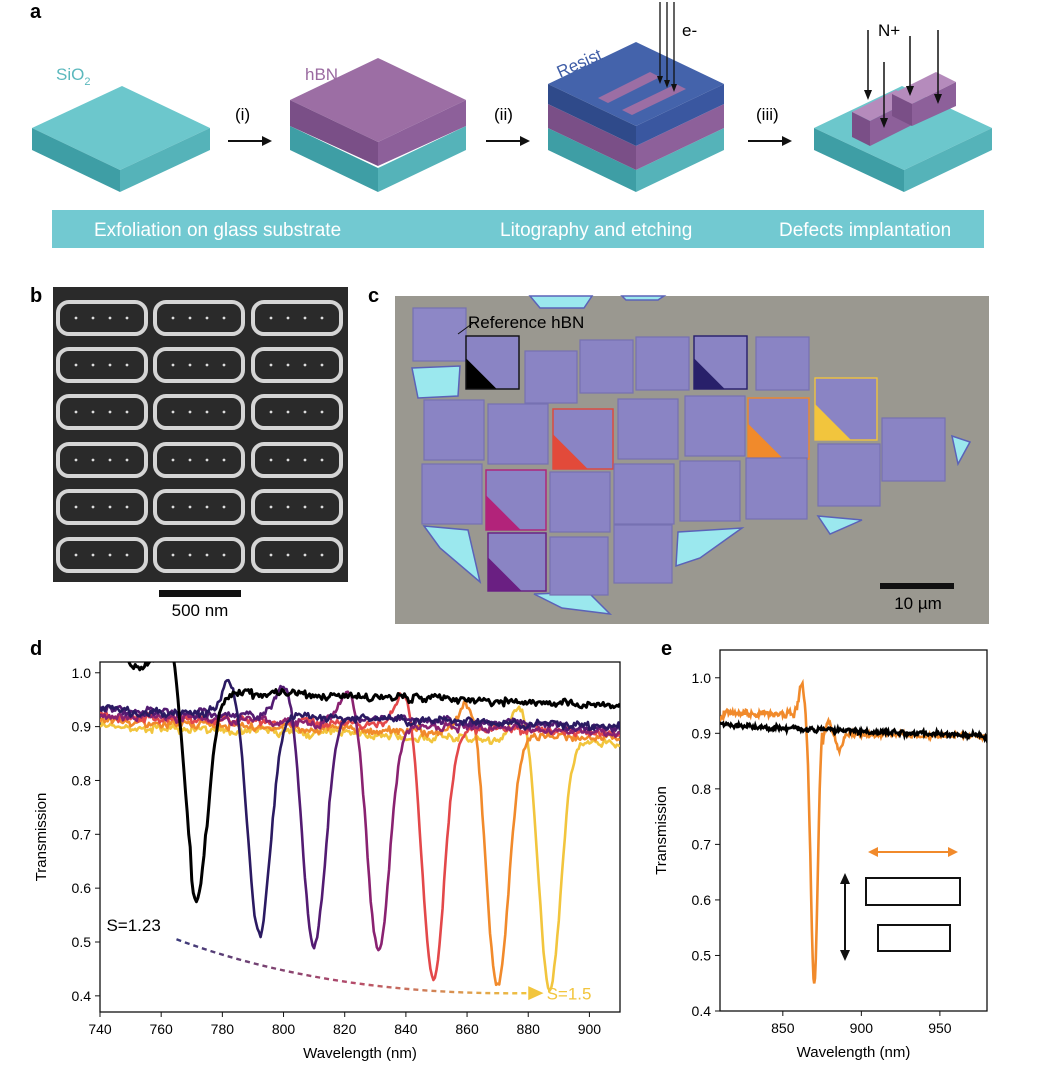 The image size is (1041, 1073). Describe the element at coordinates (913, 891) in the screenshot. I see `resonator-schematic` at that location.